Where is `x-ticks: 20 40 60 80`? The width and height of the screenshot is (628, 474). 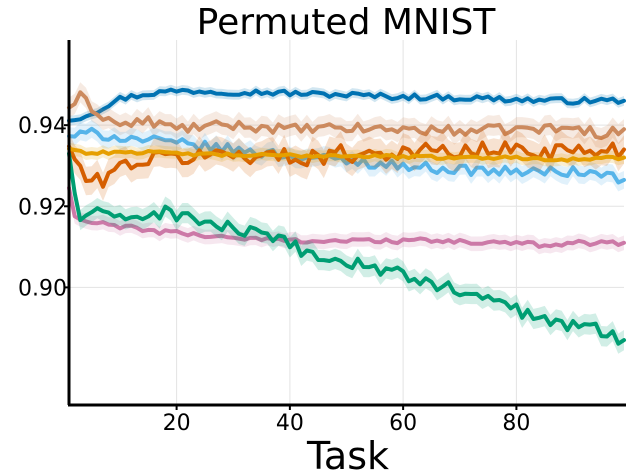 x-ticks: 20 40 60 80 is located at coordinates (346, 420).